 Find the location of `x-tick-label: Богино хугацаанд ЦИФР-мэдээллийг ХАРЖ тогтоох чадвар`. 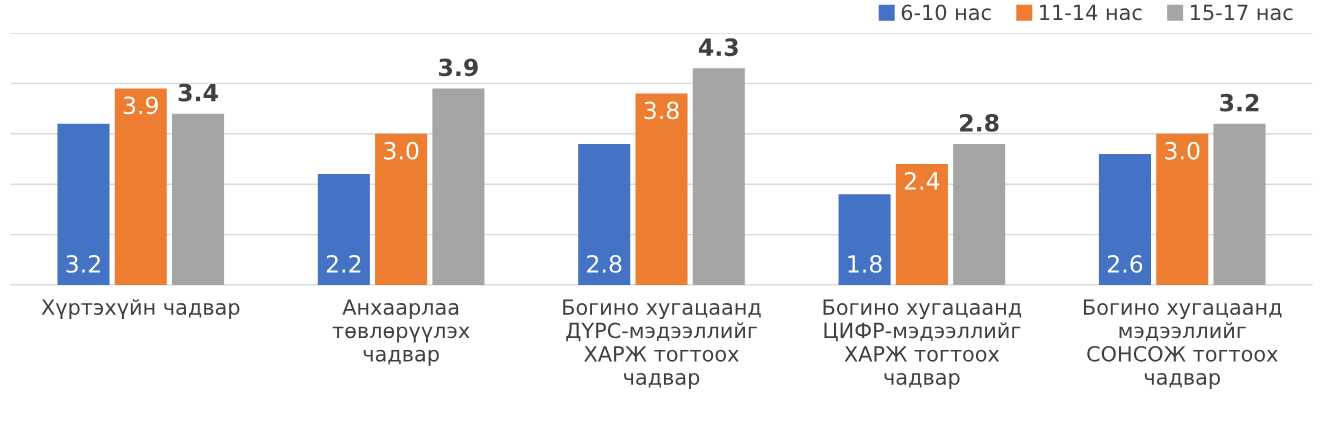

x-tick-label: Богино хугацаанд ЦИФР-мэдээллийг ХАРЖ тогтоох чадвар is located at coordinates (922, 344).